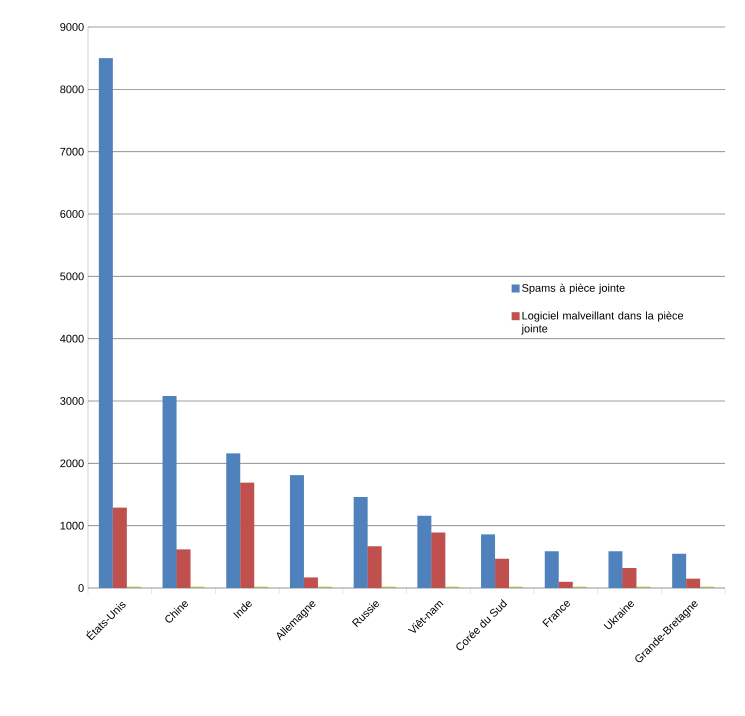 The height and width of the screenshot is (716, 745). Describe the element at coordinates (573, 289) in the screenshot. I see `legend-label: Spams à pièce jointe` at that location.